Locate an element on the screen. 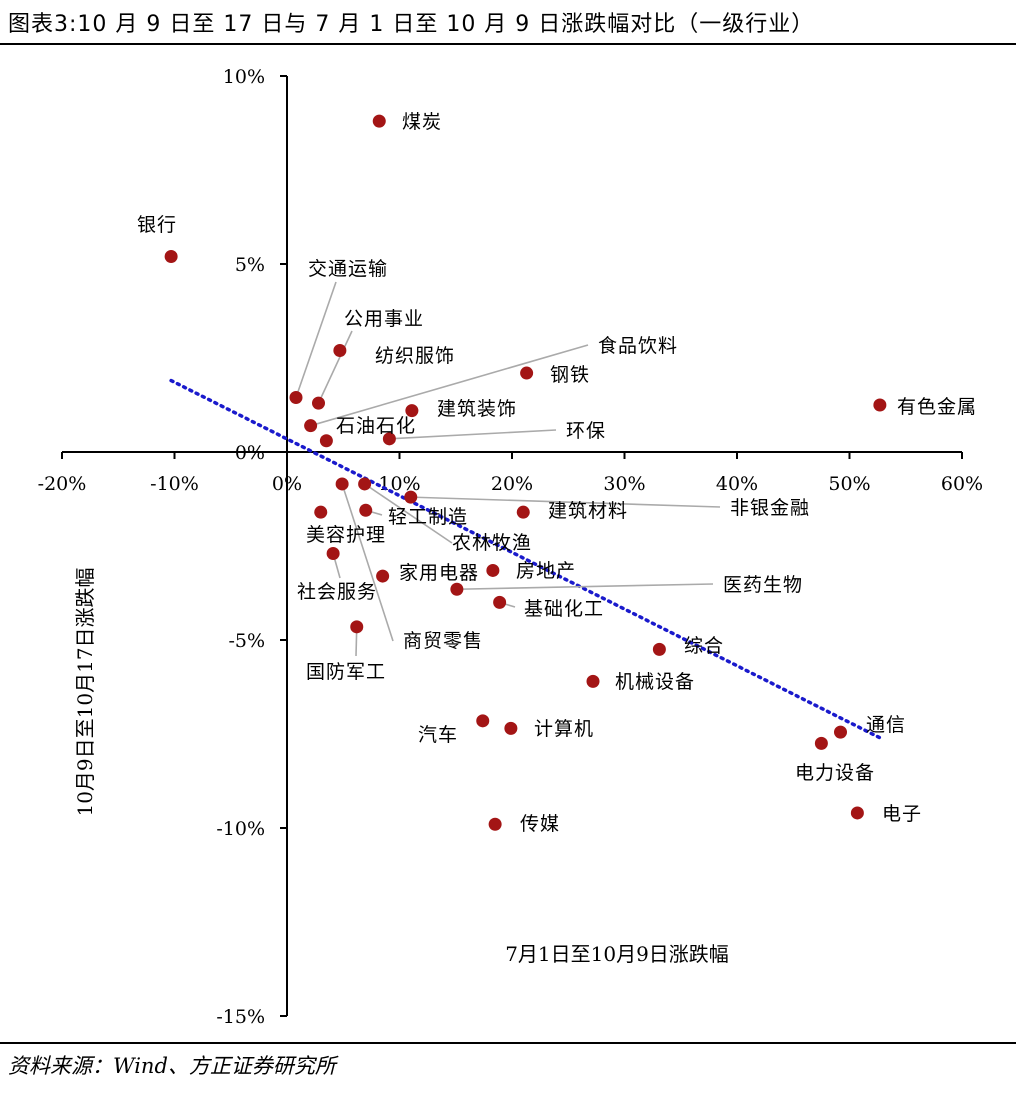 The height and width of the screenshot is (1096, 1024). point-label: 计算机 is located at coordinates (564, 729).